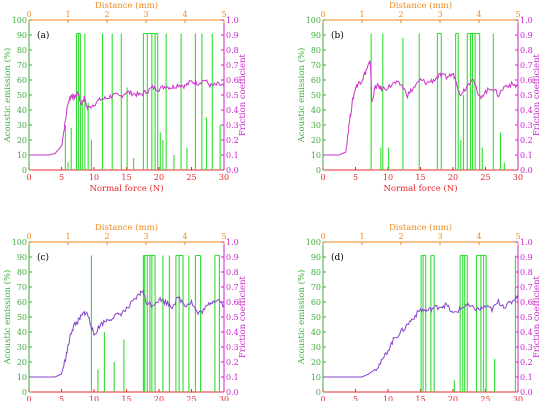 Image resolution: width=550 pixels, height=401 pixels. What do you see at coordinates (316, 110) in the screenshot?
I see `y-left-tick-label: 40` at bounding box center [316, 110].